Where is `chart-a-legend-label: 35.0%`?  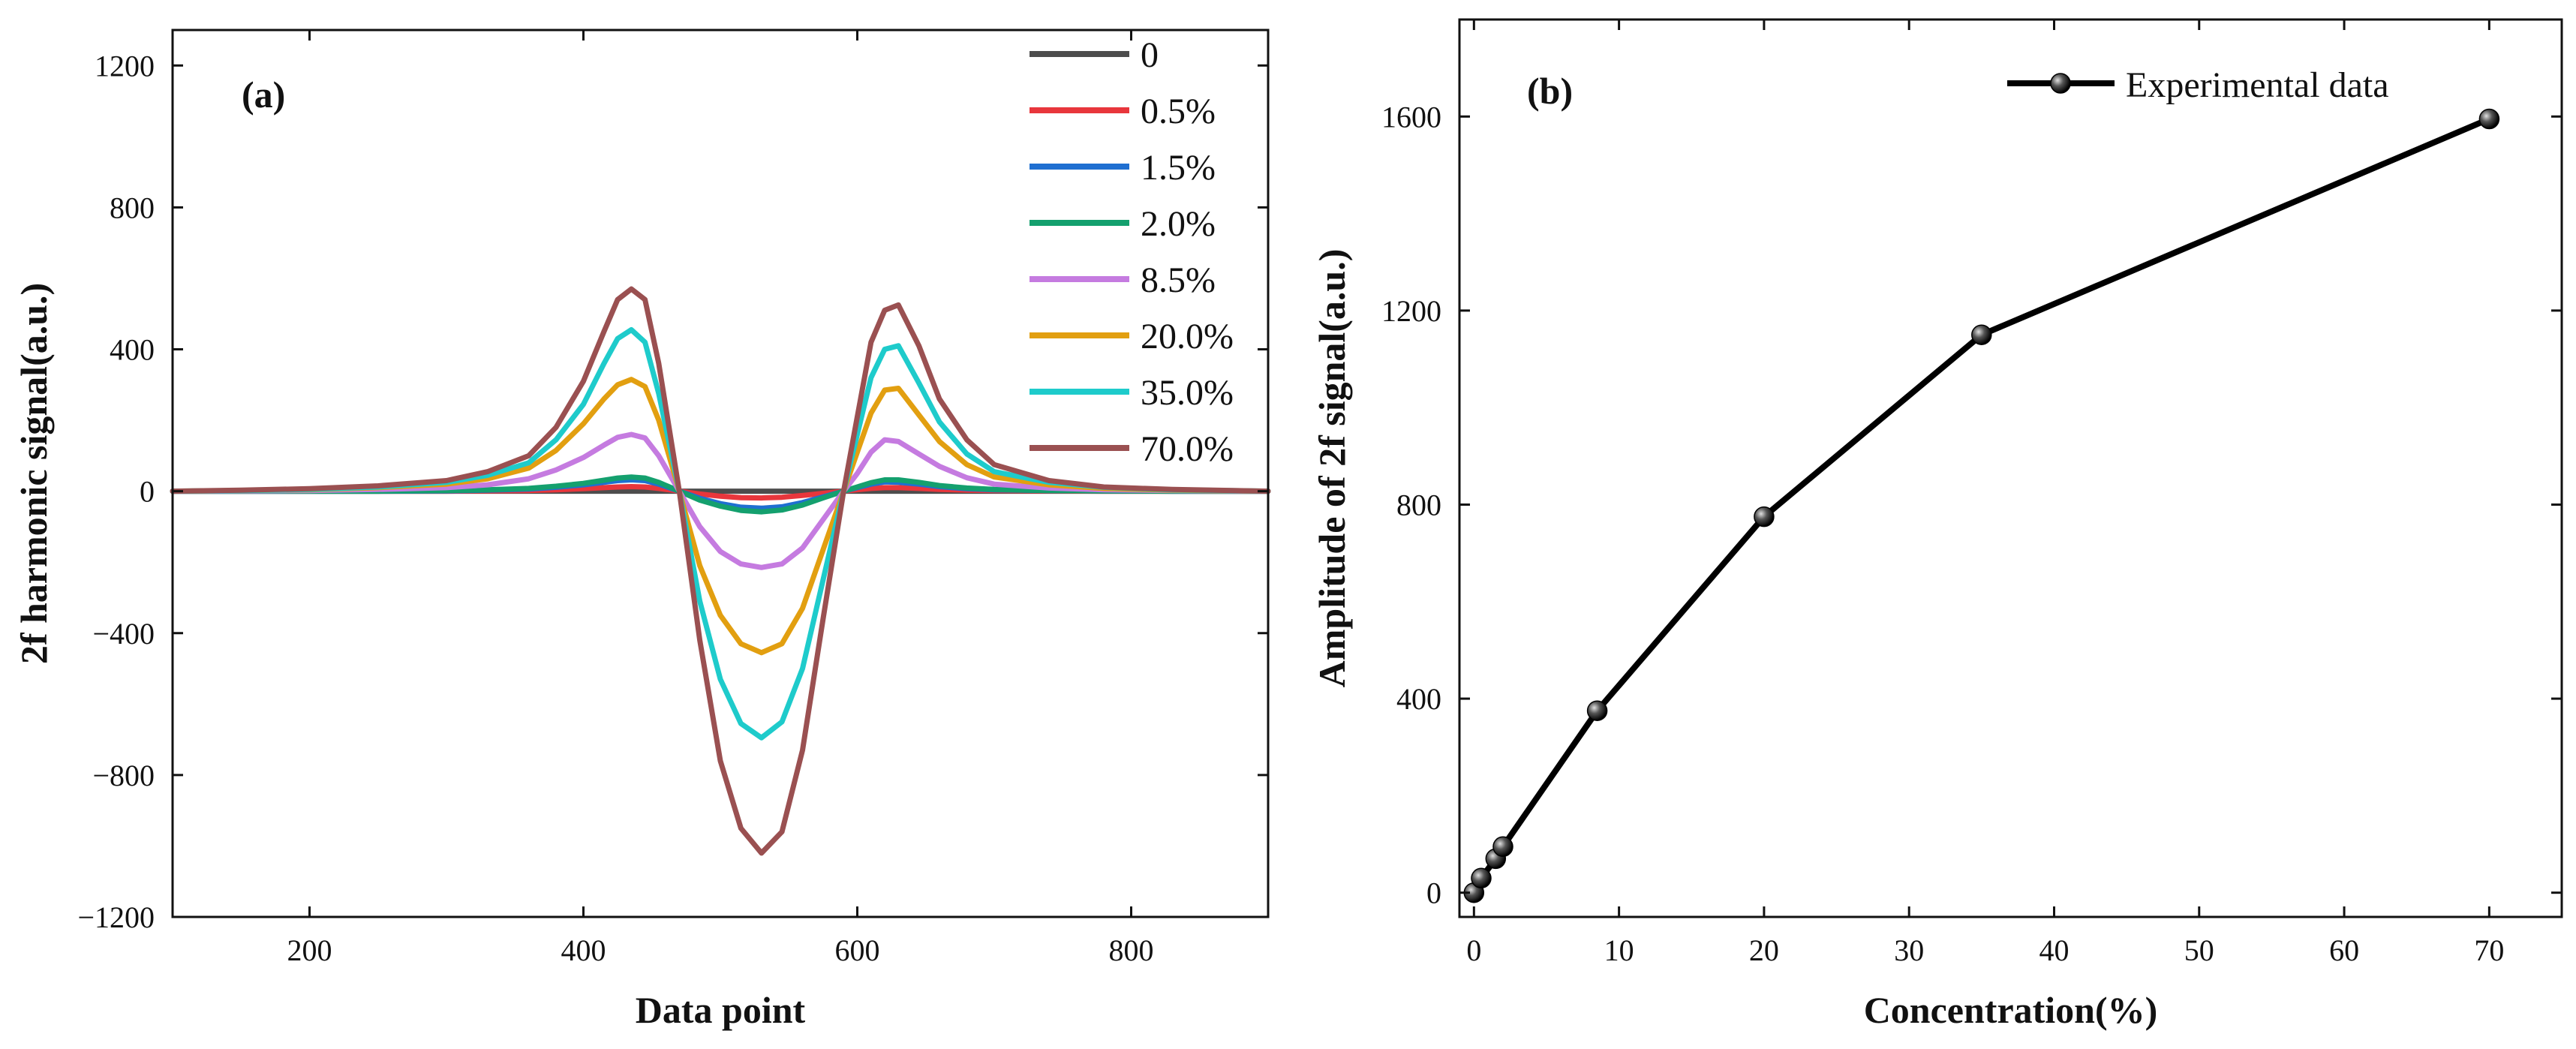
chart-a-legend-label: 35.0% is located at coordinates (1187, 393).